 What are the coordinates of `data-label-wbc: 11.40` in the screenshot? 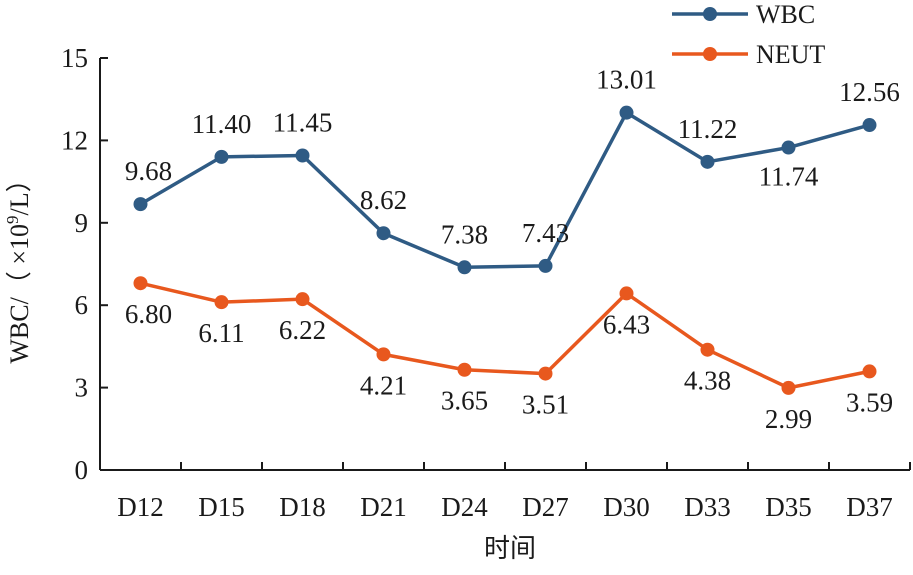 It's located at (222, 124).